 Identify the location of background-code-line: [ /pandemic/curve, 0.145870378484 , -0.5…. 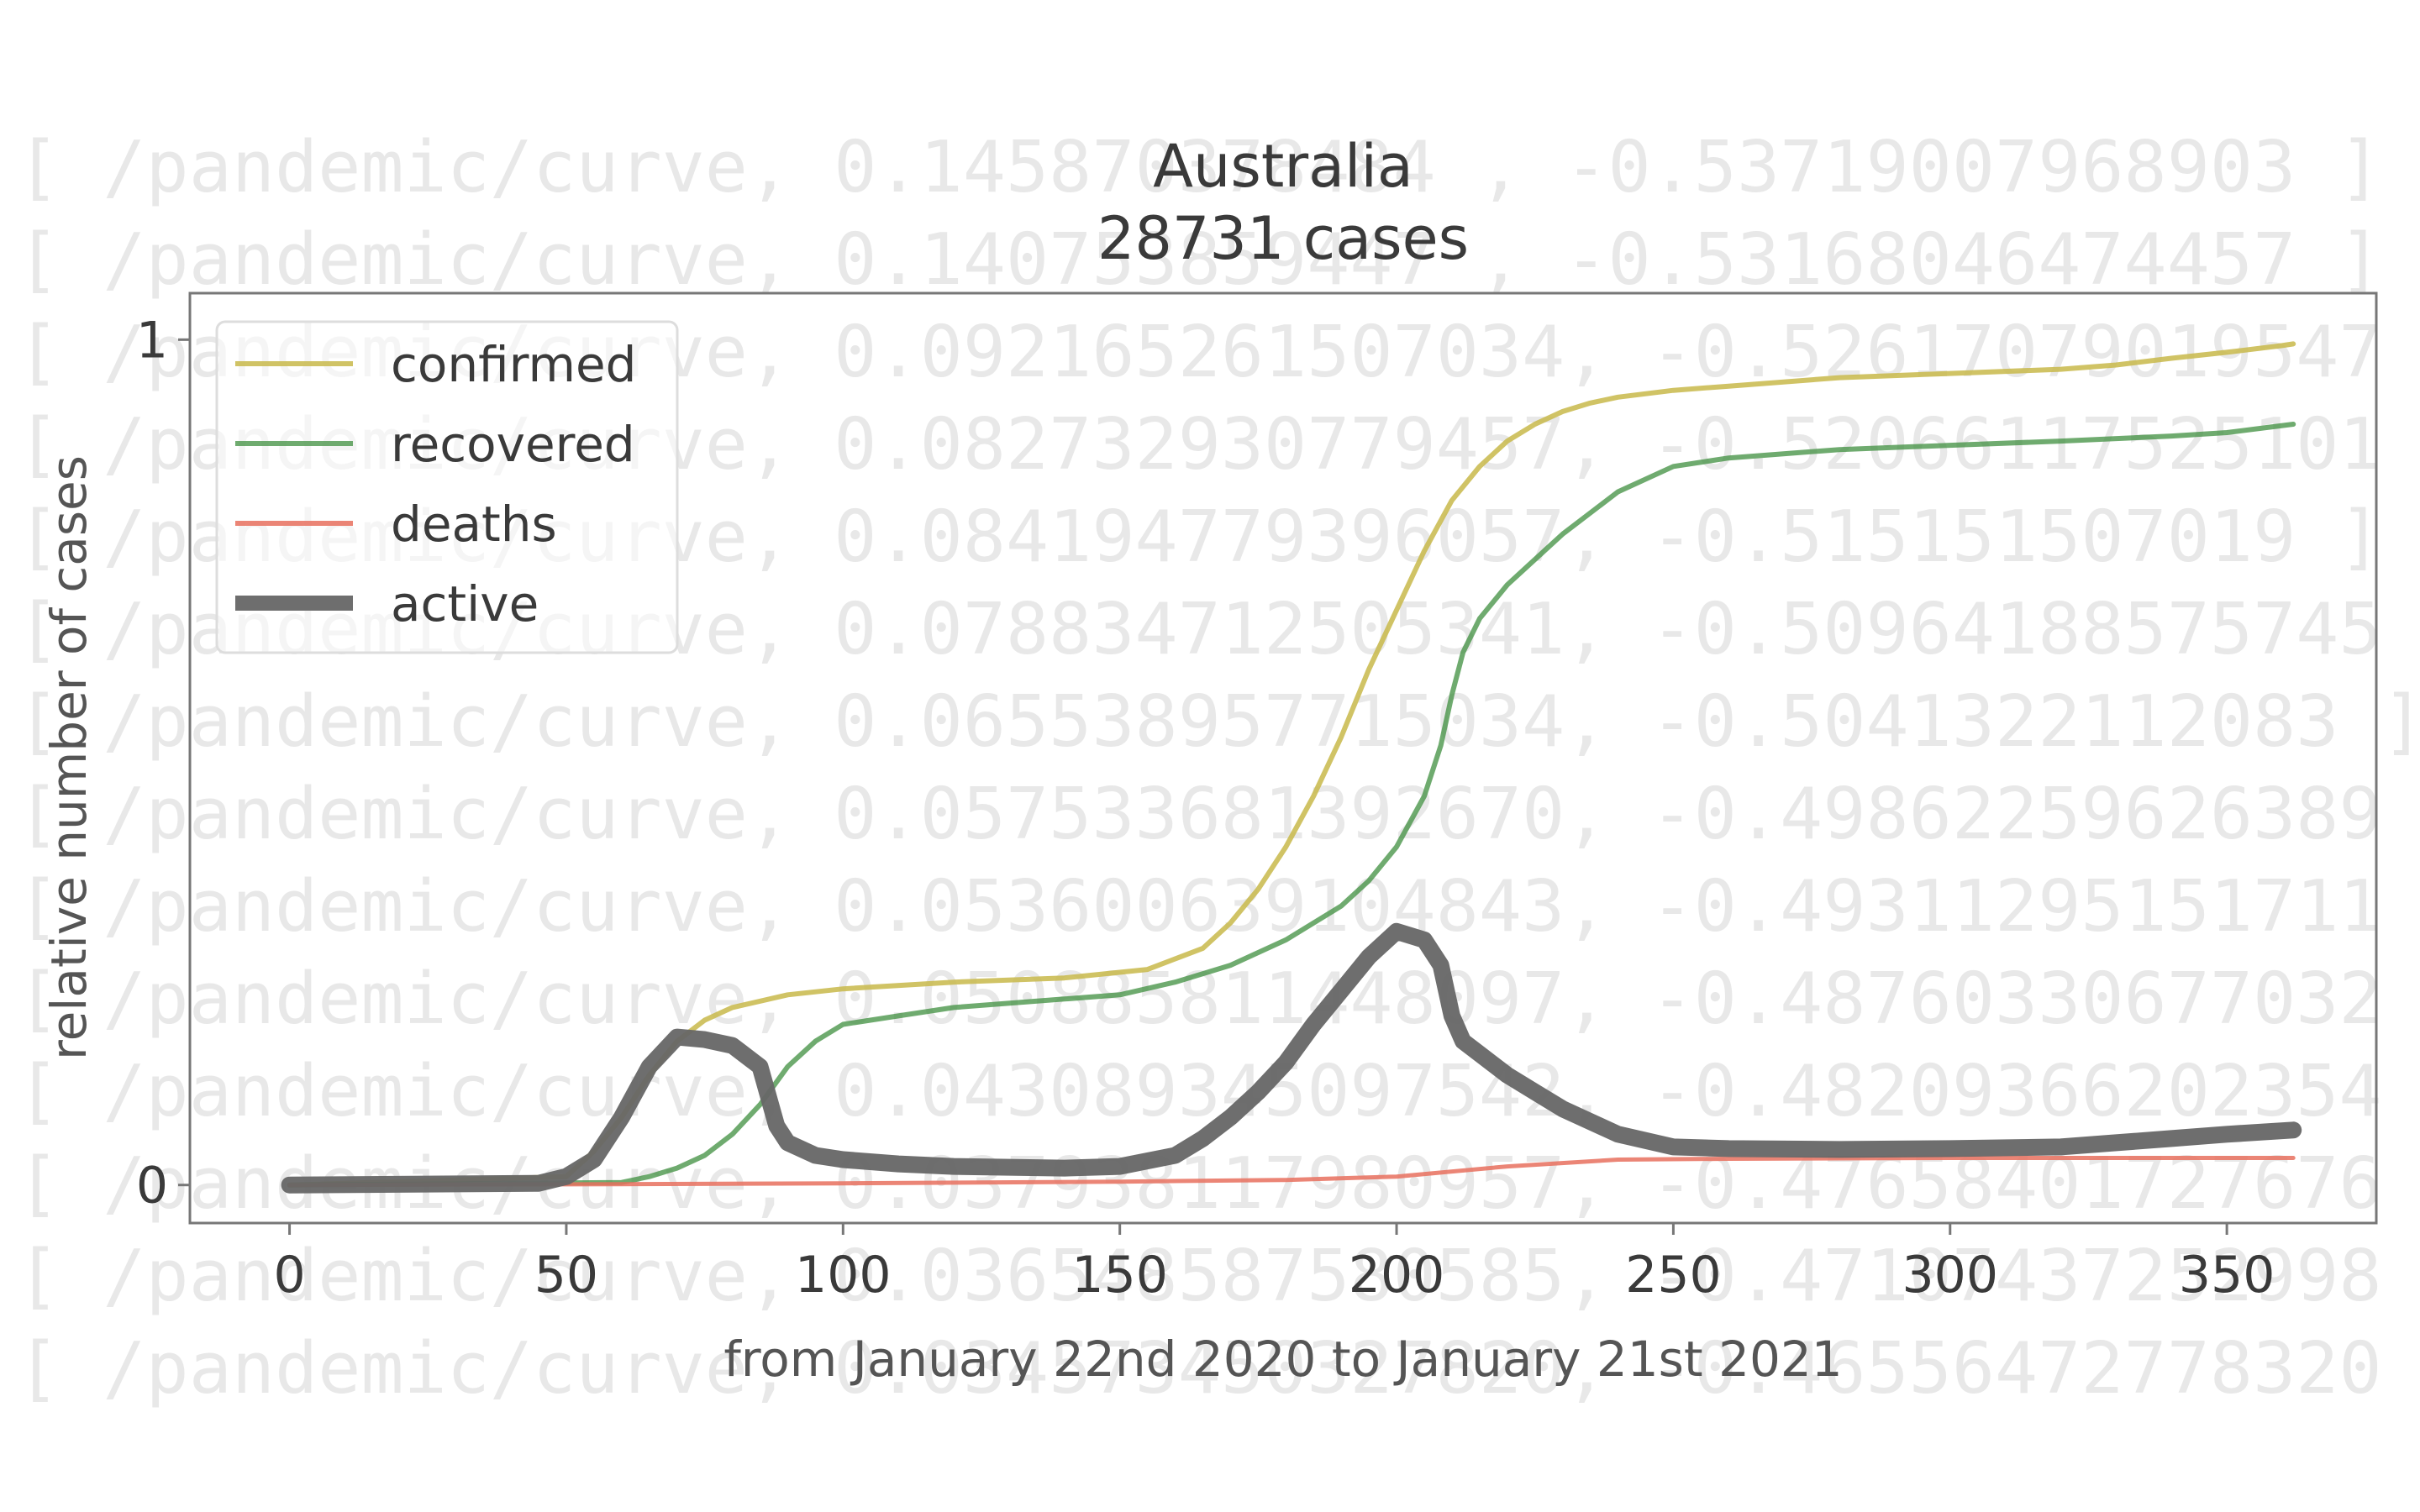
(1199, 167).